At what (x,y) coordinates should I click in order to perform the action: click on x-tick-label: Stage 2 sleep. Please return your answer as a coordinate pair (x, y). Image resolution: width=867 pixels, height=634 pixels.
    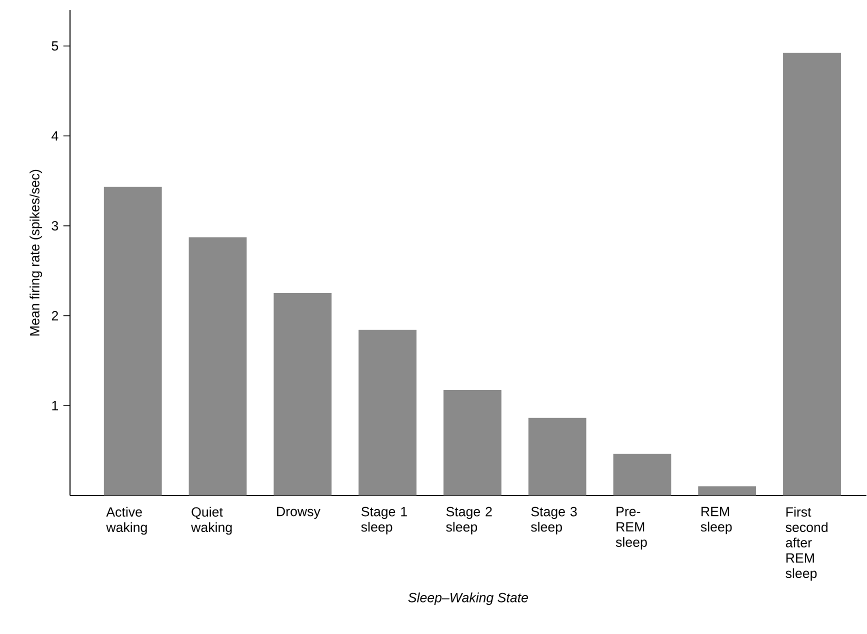
    Looking at the image, I should click on (469, 521).